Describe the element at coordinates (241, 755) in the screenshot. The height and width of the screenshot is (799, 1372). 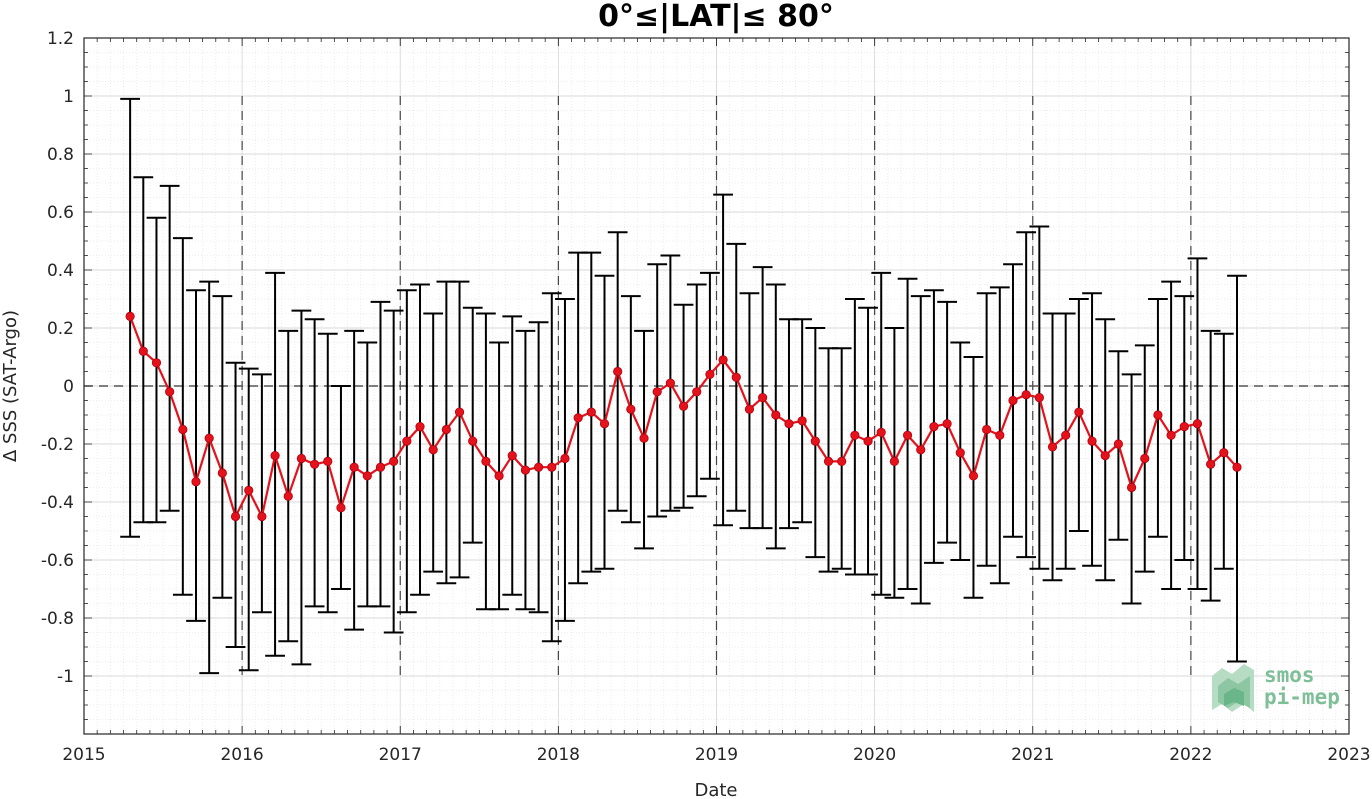
I see `x-tick-label: 2016` at that location.